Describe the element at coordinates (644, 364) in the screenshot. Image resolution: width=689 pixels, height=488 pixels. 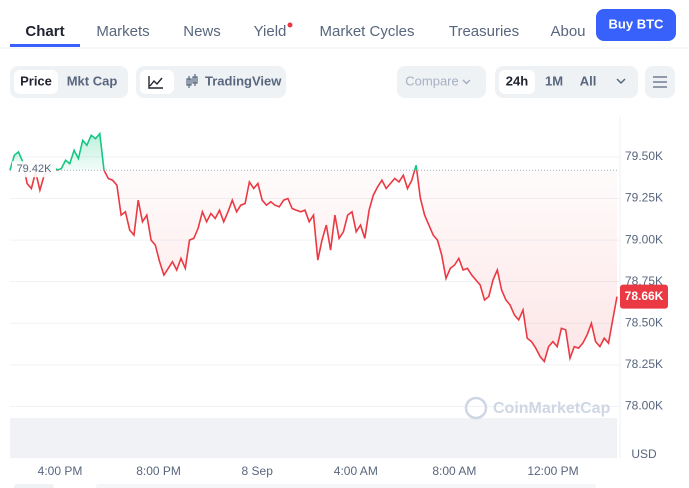
I see `y-tick-label: 78.25K` at that location.